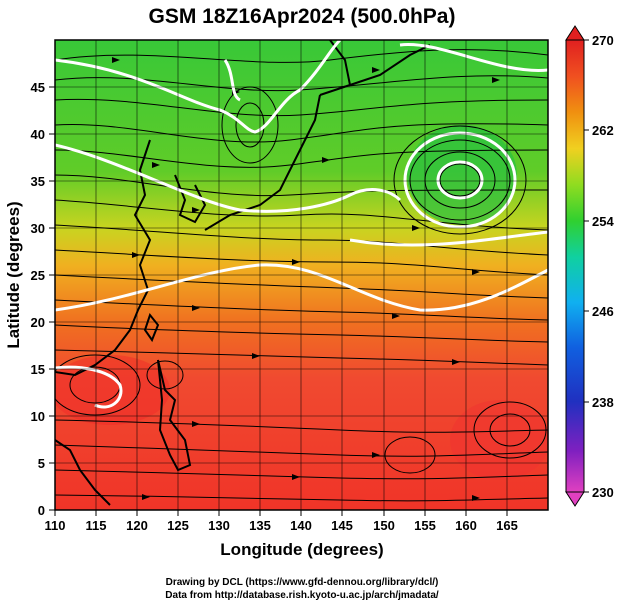 Image resolution: width=619 pixels, height=605 pixels. Describe the element at coordinates (137, 525) in the screenshot. I see `x-tick-label: 120` at that location.